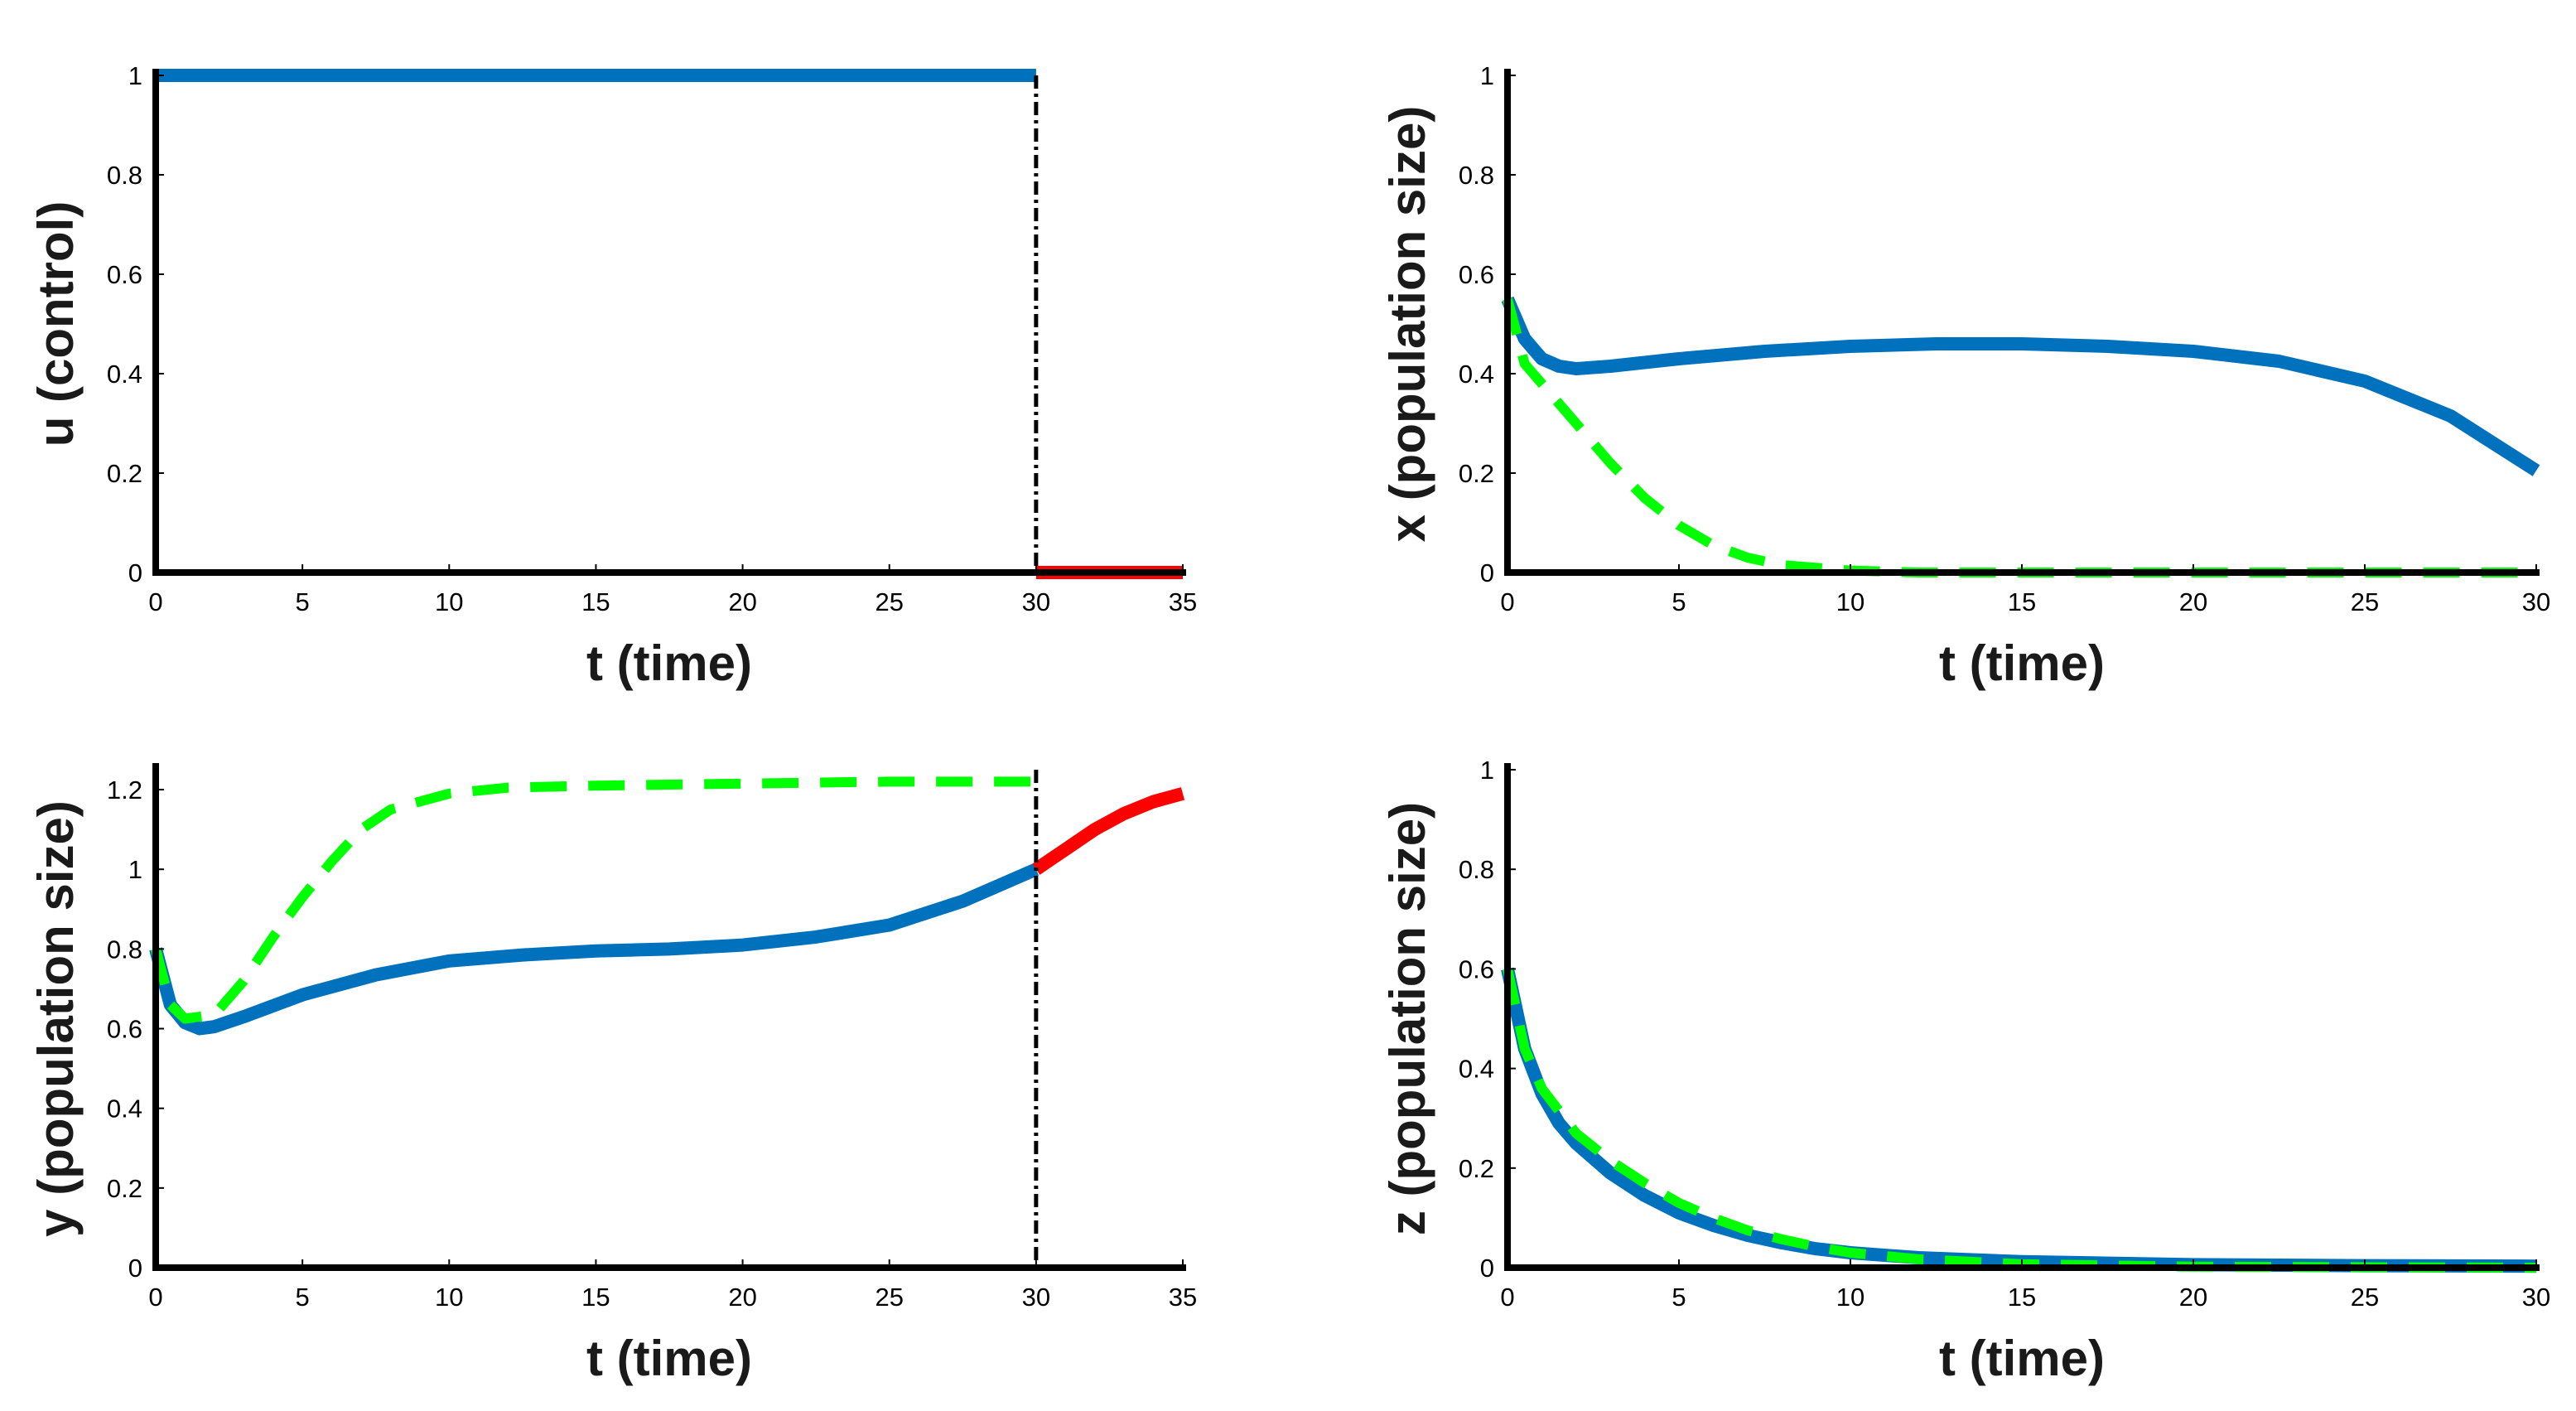  Describe the element at coordinates (1407, 324) in the screenshot. I see `y-axis-label-x: x (population size)` at that location.